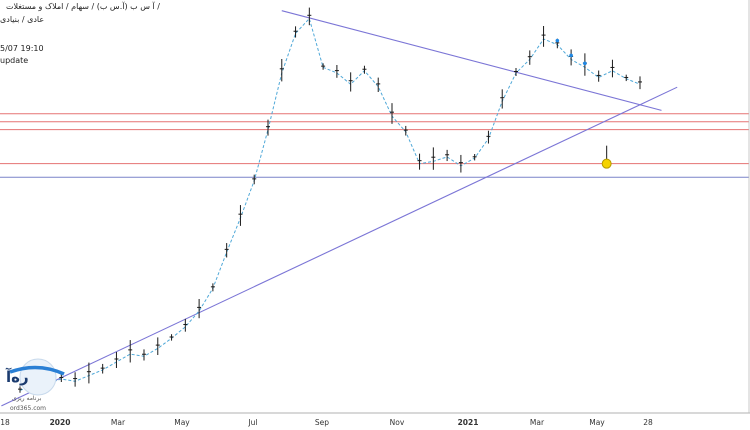 This screenshot has width=750, height=430. I want to click on timestamp: 5/07 19:10, so click(22, 48).